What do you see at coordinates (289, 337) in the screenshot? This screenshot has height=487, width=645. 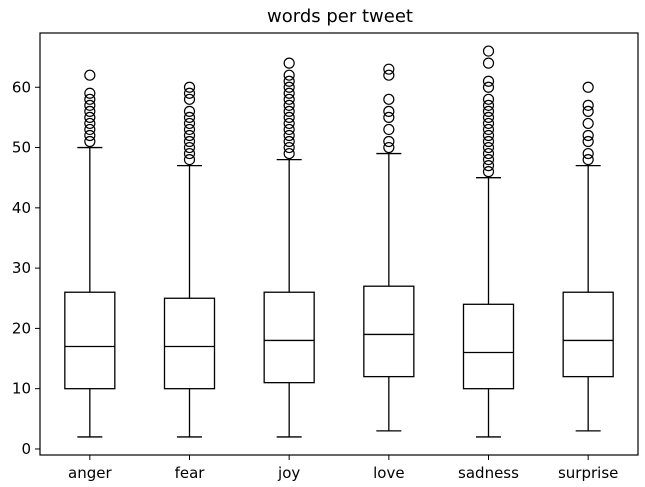 I see `box-joy` at bounding box center [289, 337].